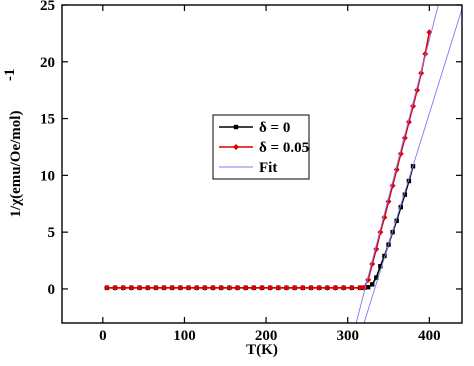 This screenshot has width=474, height=366. Describe the element at coordinates (262, 350) in the screenshot. I see `x-axis-label: T(K)` at that location.